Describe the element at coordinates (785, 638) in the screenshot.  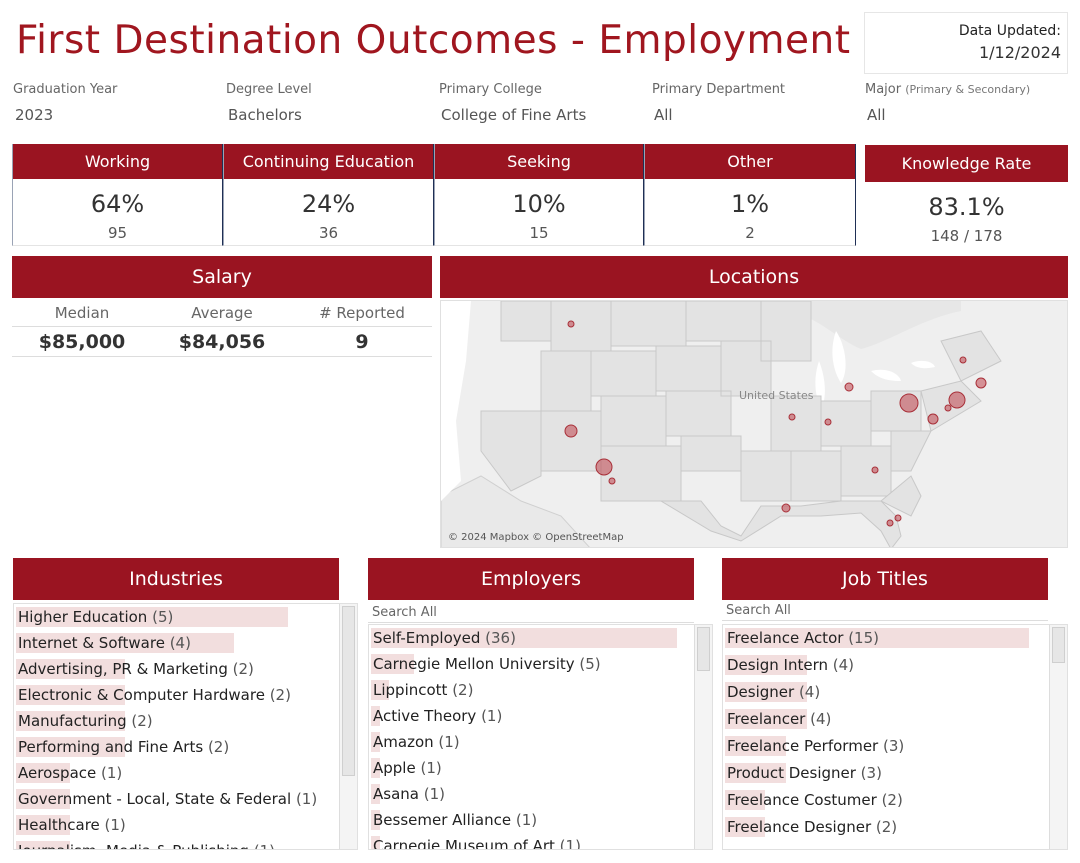
I see `list-item-name: Freelance Actor` at that location.